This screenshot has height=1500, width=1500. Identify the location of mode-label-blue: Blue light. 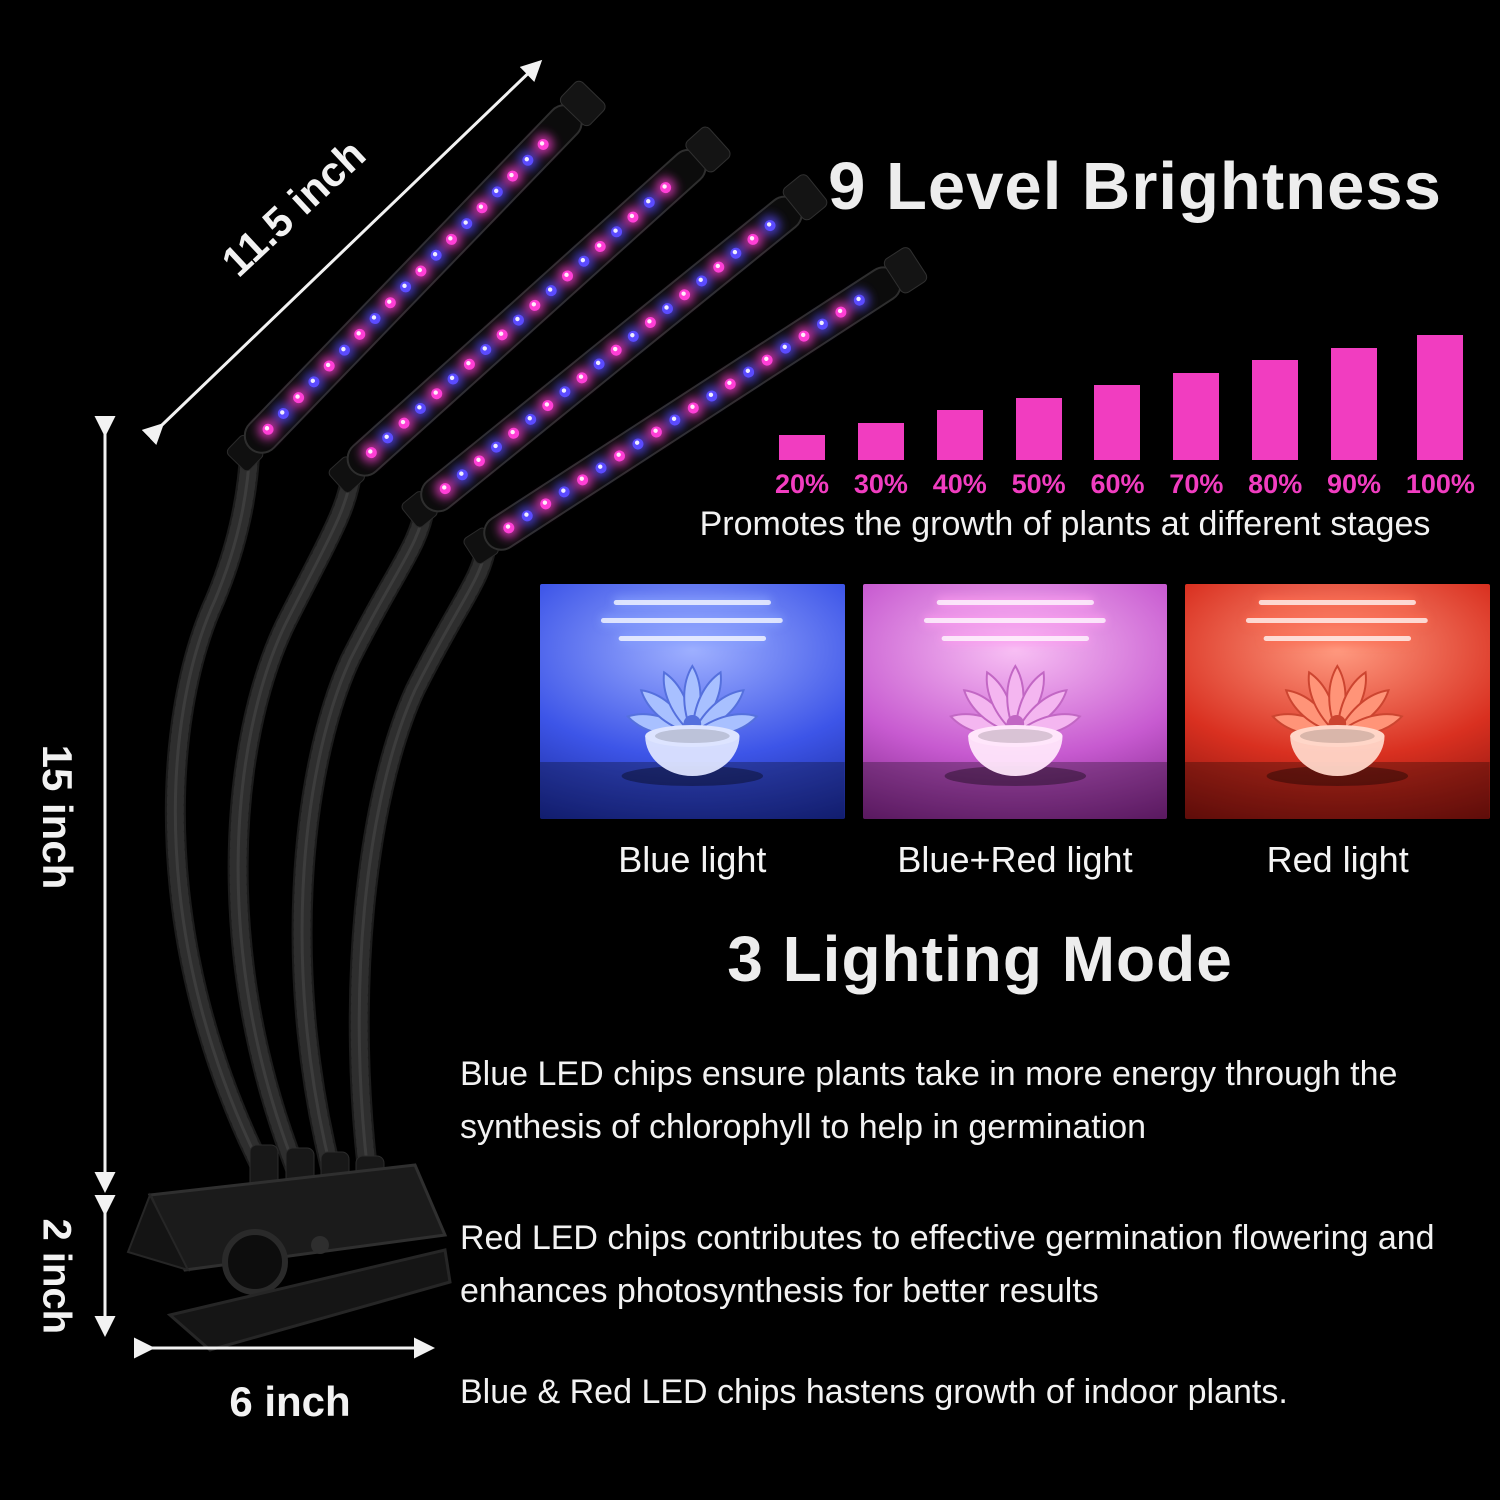
(692, 859).